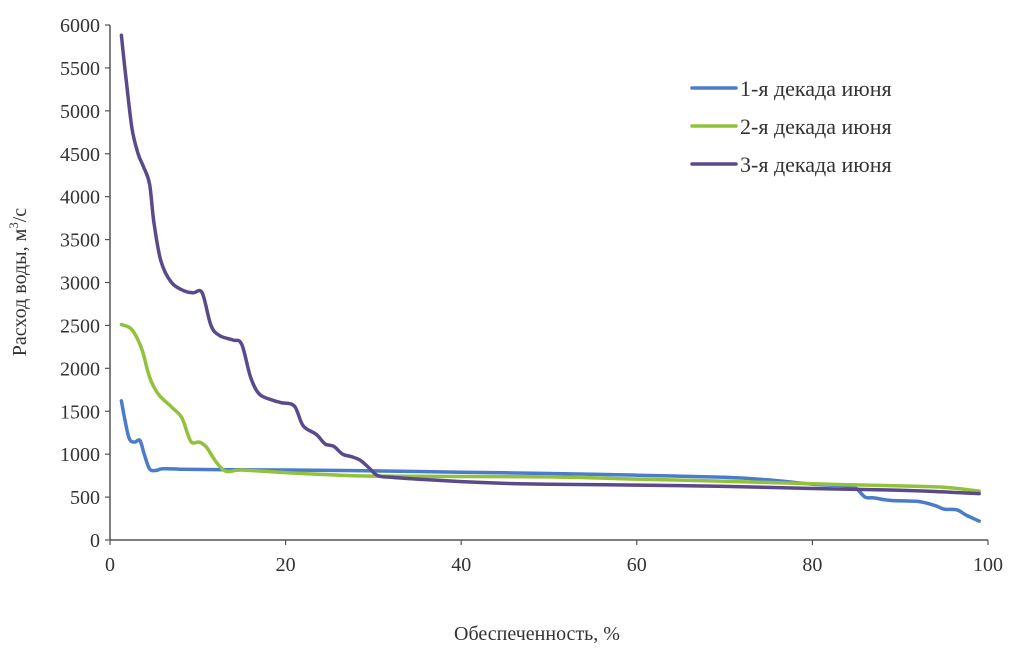  What do you see at coordinates (286, 565) in the screenshot?
I see `x-tick-label: 20` at bounding box center [286, 565].